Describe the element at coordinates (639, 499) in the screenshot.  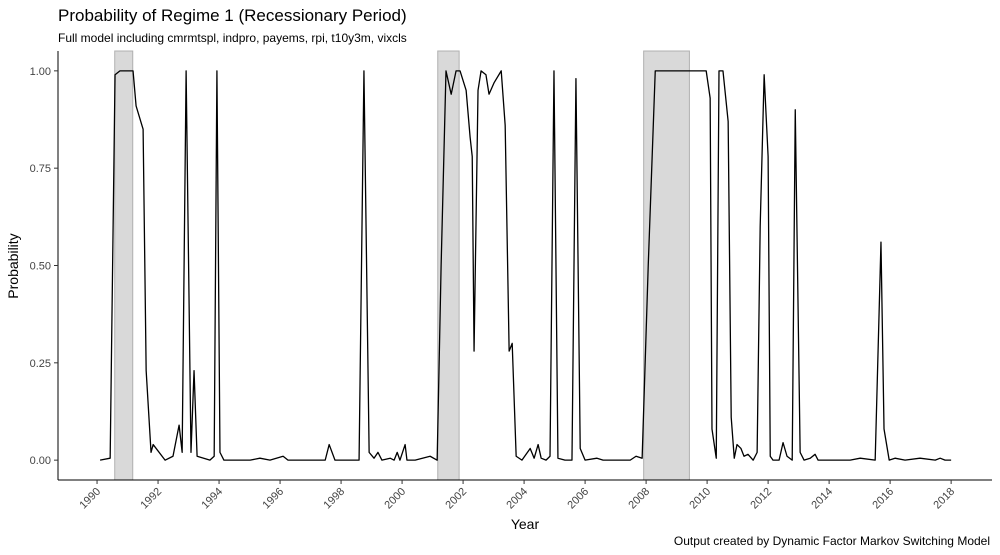
I see `x-tick-label: 2008` at that location.